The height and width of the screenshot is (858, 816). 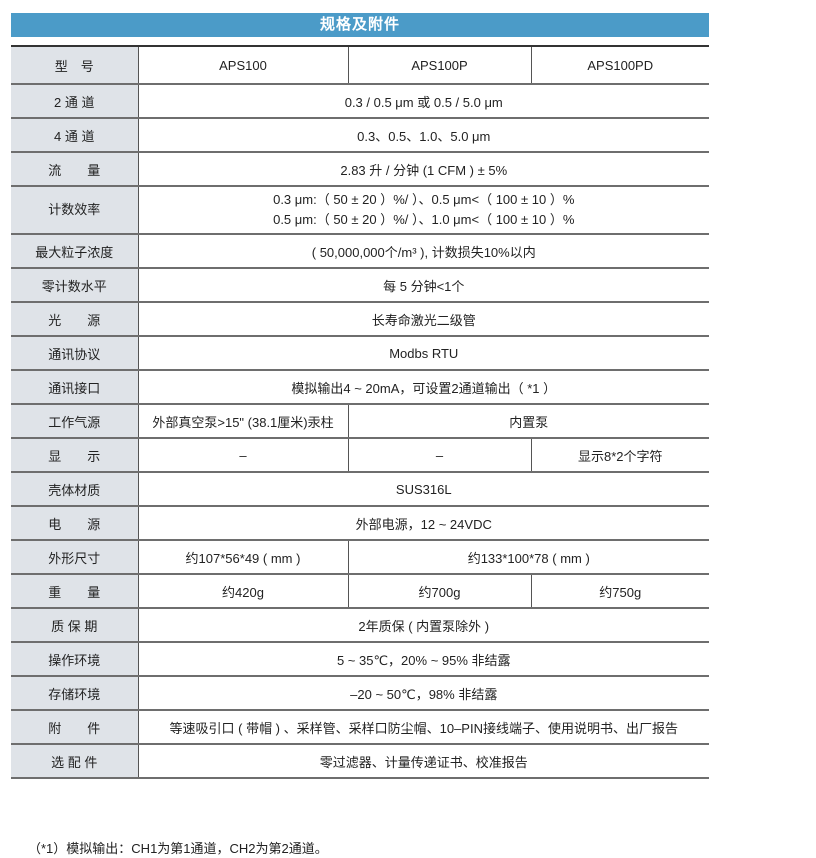 I want to click on table-row: 质 保 期 2年质保 ( 内置泵除外 ), so click(x=360, y=625).